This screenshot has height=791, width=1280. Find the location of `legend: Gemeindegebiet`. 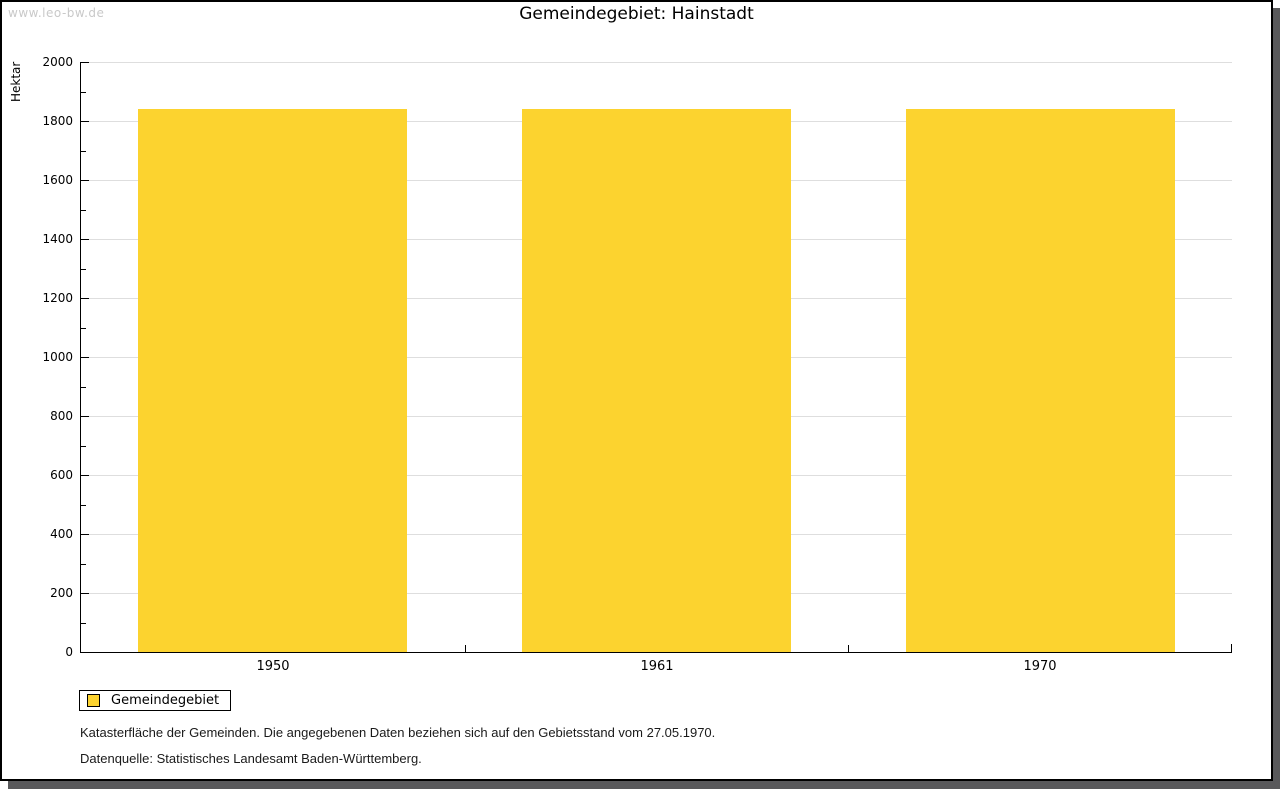

legend: Gemeindegebiet is located at coordinates (155, 700).